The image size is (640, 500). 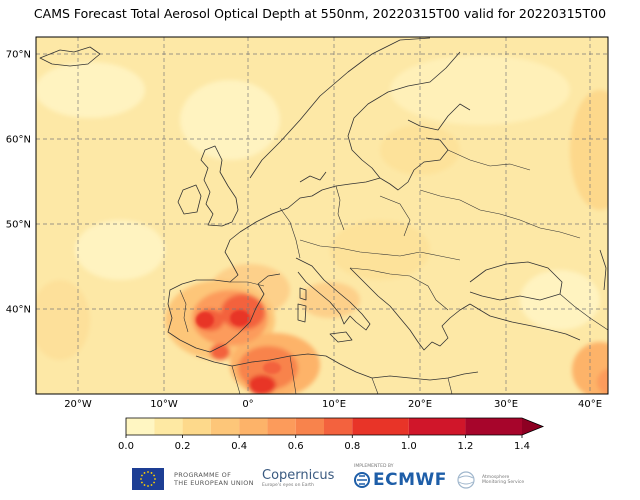 I want to click on lon-label: 20°W, so click(x=78, y=404).